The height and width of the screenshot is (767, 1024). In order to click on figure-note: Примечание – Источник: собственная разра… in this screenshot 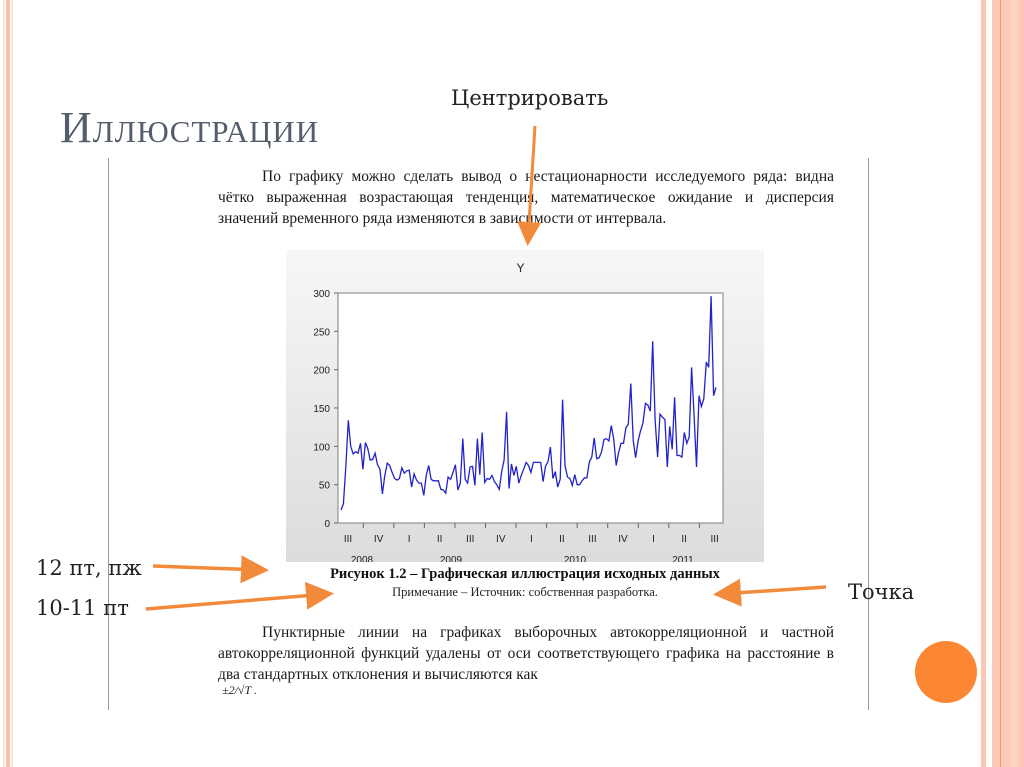, I will do `click(525, 592)`.